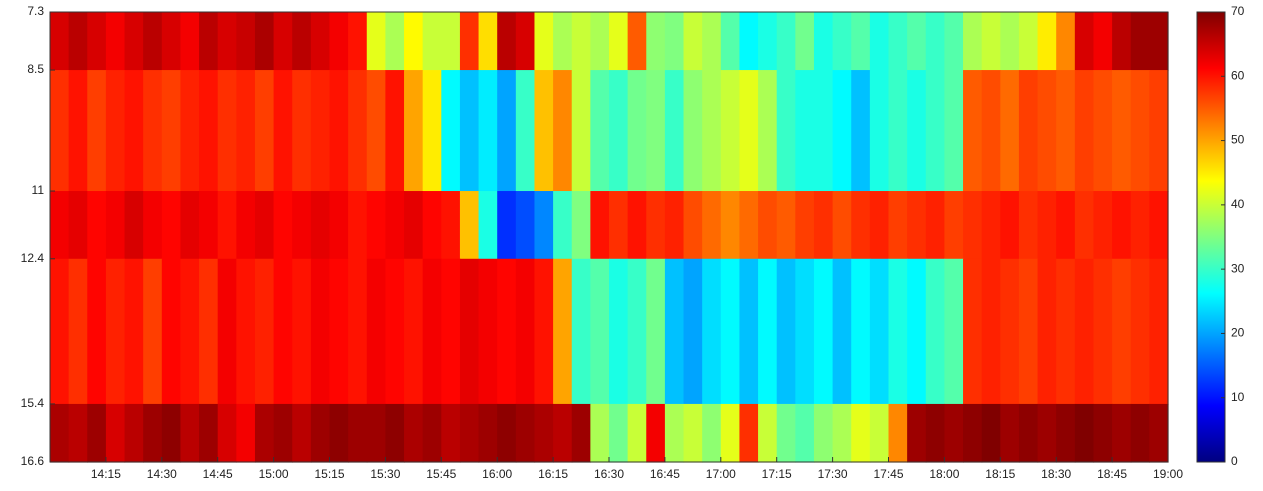  Describe the element at coordinates (329, 474) in the screenshot. I see `x-tick-label: 15:15` at that location.